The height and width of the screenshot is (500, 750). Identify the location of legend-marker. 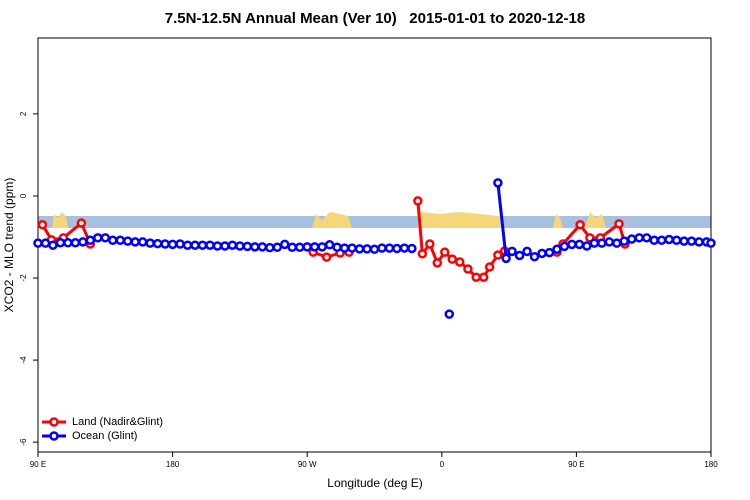
(54, 422).